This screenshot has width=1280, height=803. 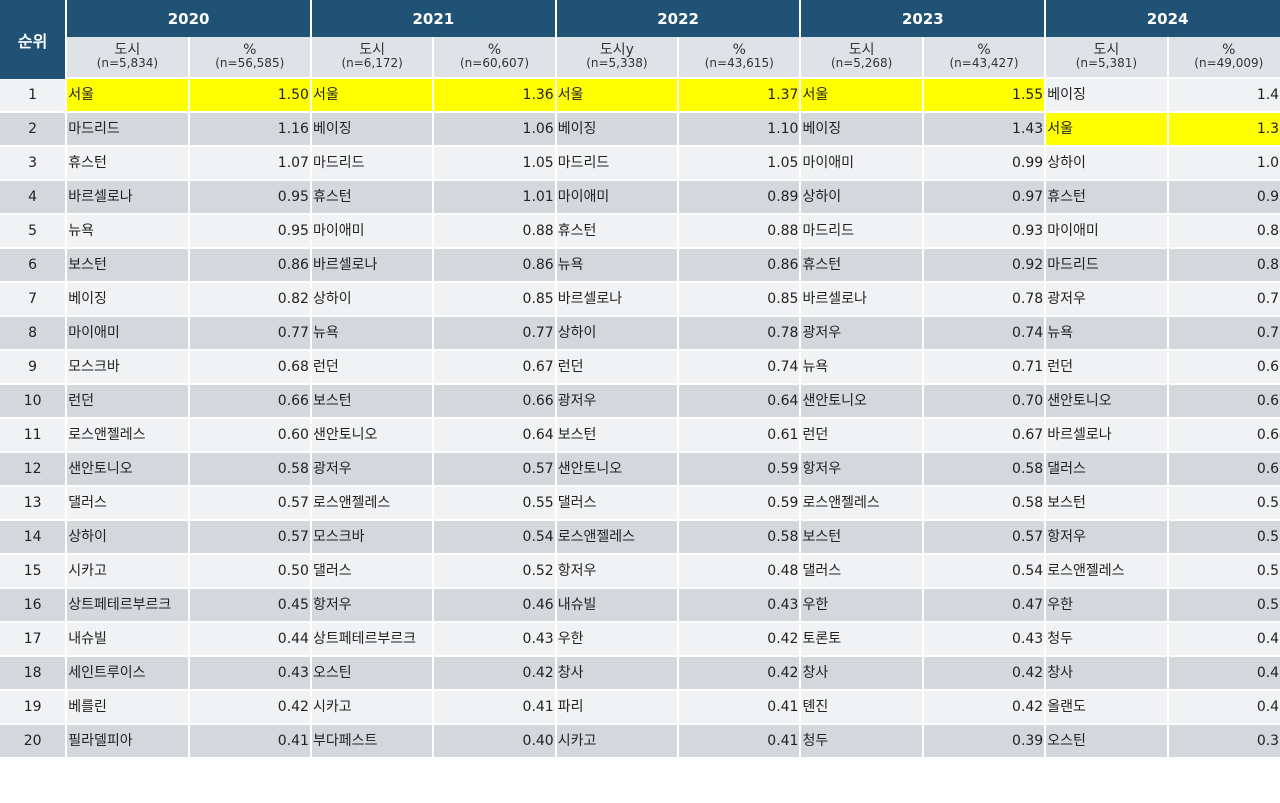 I want to click on city-subheader-2022: 도시y (n=5,338), so click(x=617, y=58).